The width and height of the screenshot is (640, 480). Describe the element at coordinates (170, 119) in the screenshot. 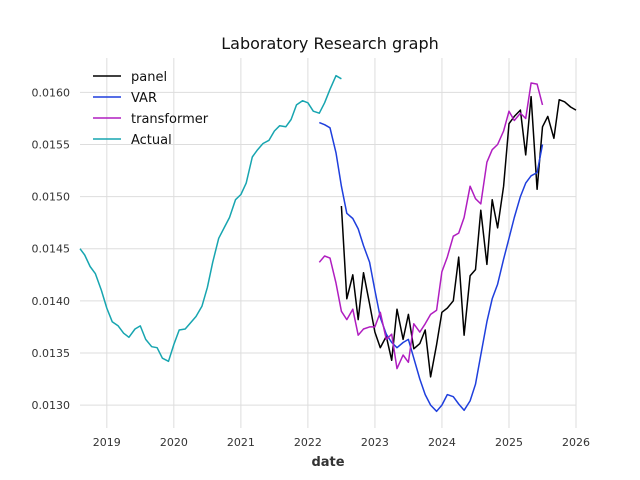

I see `legend-label-transformer: transformer` at that location.